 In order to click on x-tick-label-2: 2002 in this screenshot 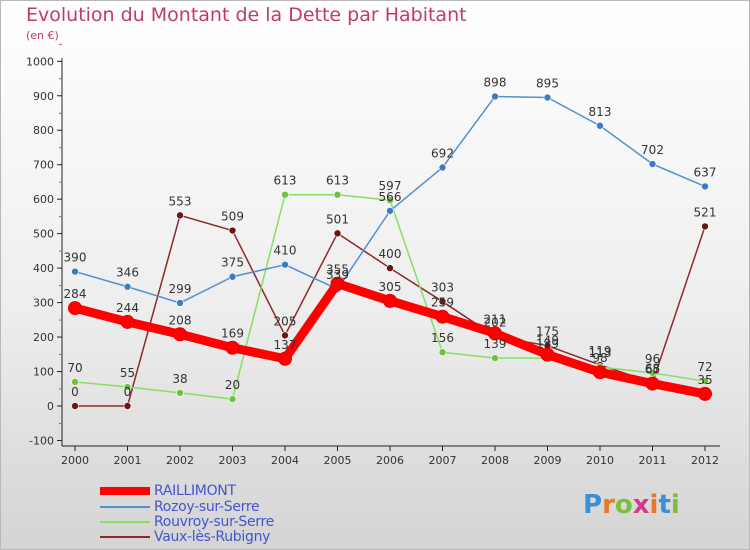, I will do `click(180, 460)`.